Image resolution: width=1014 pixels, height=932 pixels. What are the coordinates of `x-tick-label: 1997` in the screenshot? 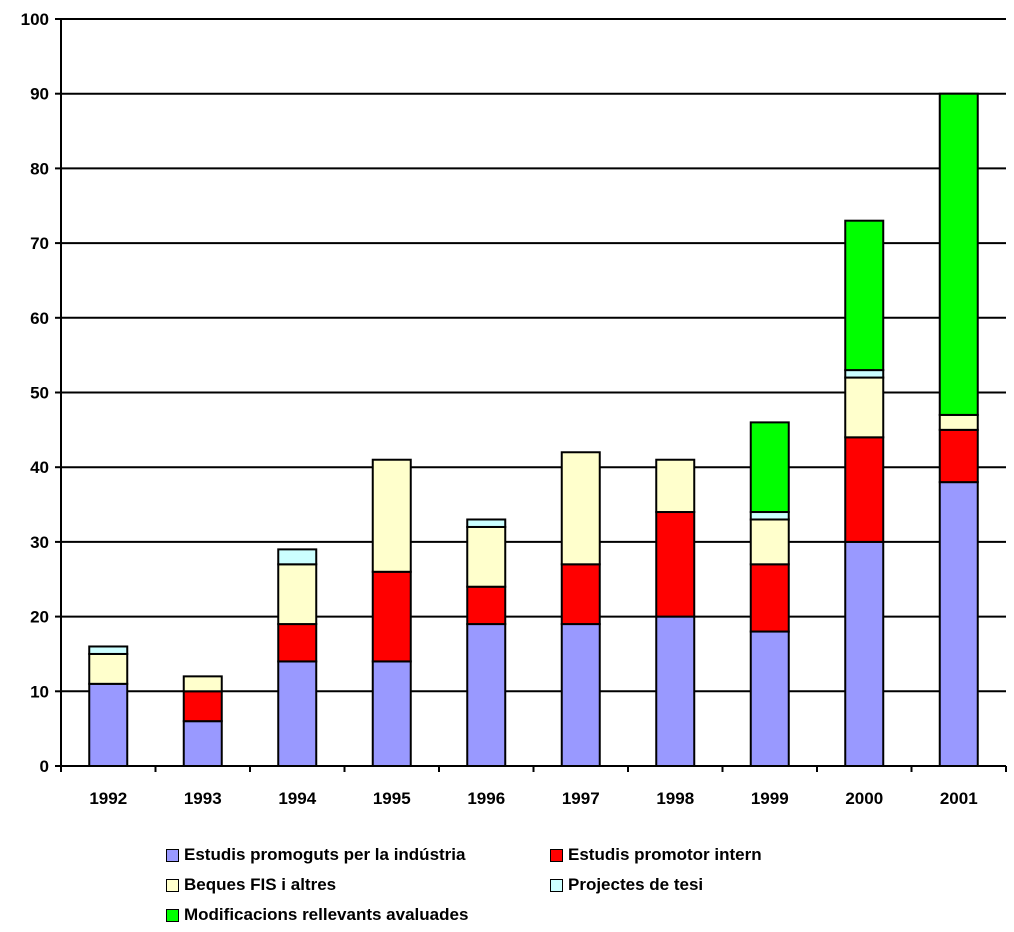 It's located at (581, 798).